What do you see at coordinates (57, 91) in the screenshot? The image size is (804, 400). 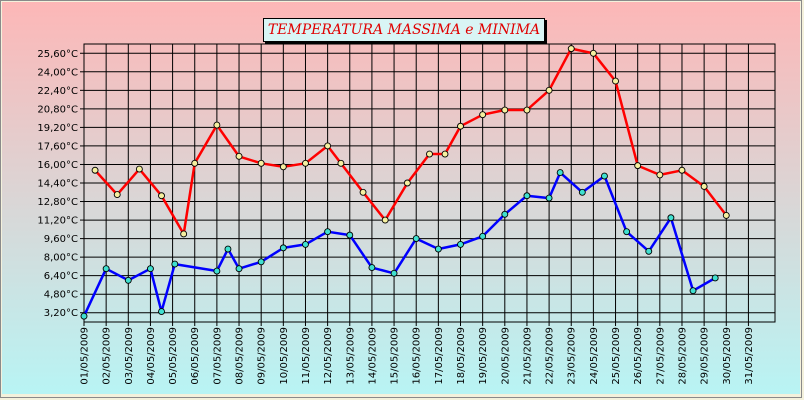 I see `y-tick-label: 22,40°C` at bounding box center [57, 91].